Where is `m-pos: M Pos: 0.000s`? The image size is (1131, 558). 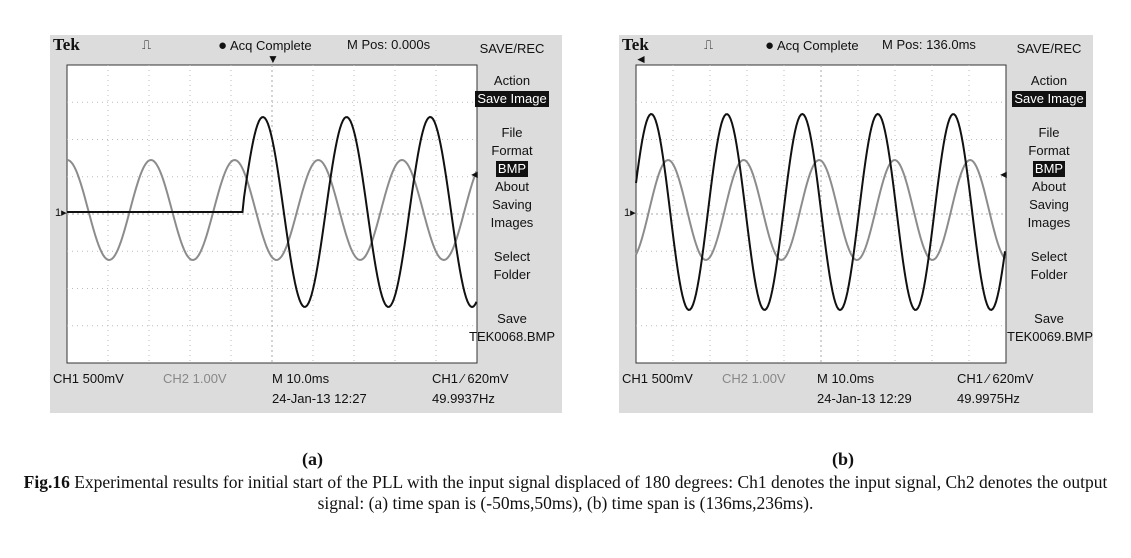
m-pos: M Pos: 0.000s is located at coordinates (389, 44).